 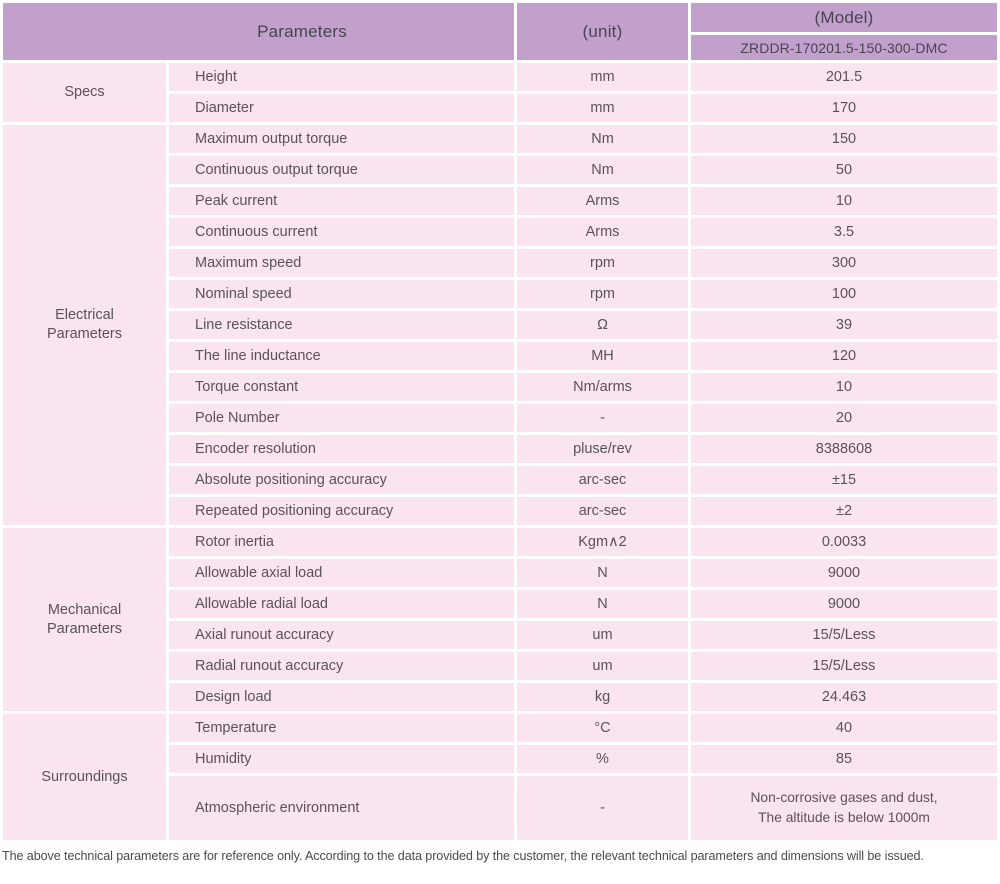 I want to click on parameter-name-cell: Nominal speed, so click(x=341, y=294).